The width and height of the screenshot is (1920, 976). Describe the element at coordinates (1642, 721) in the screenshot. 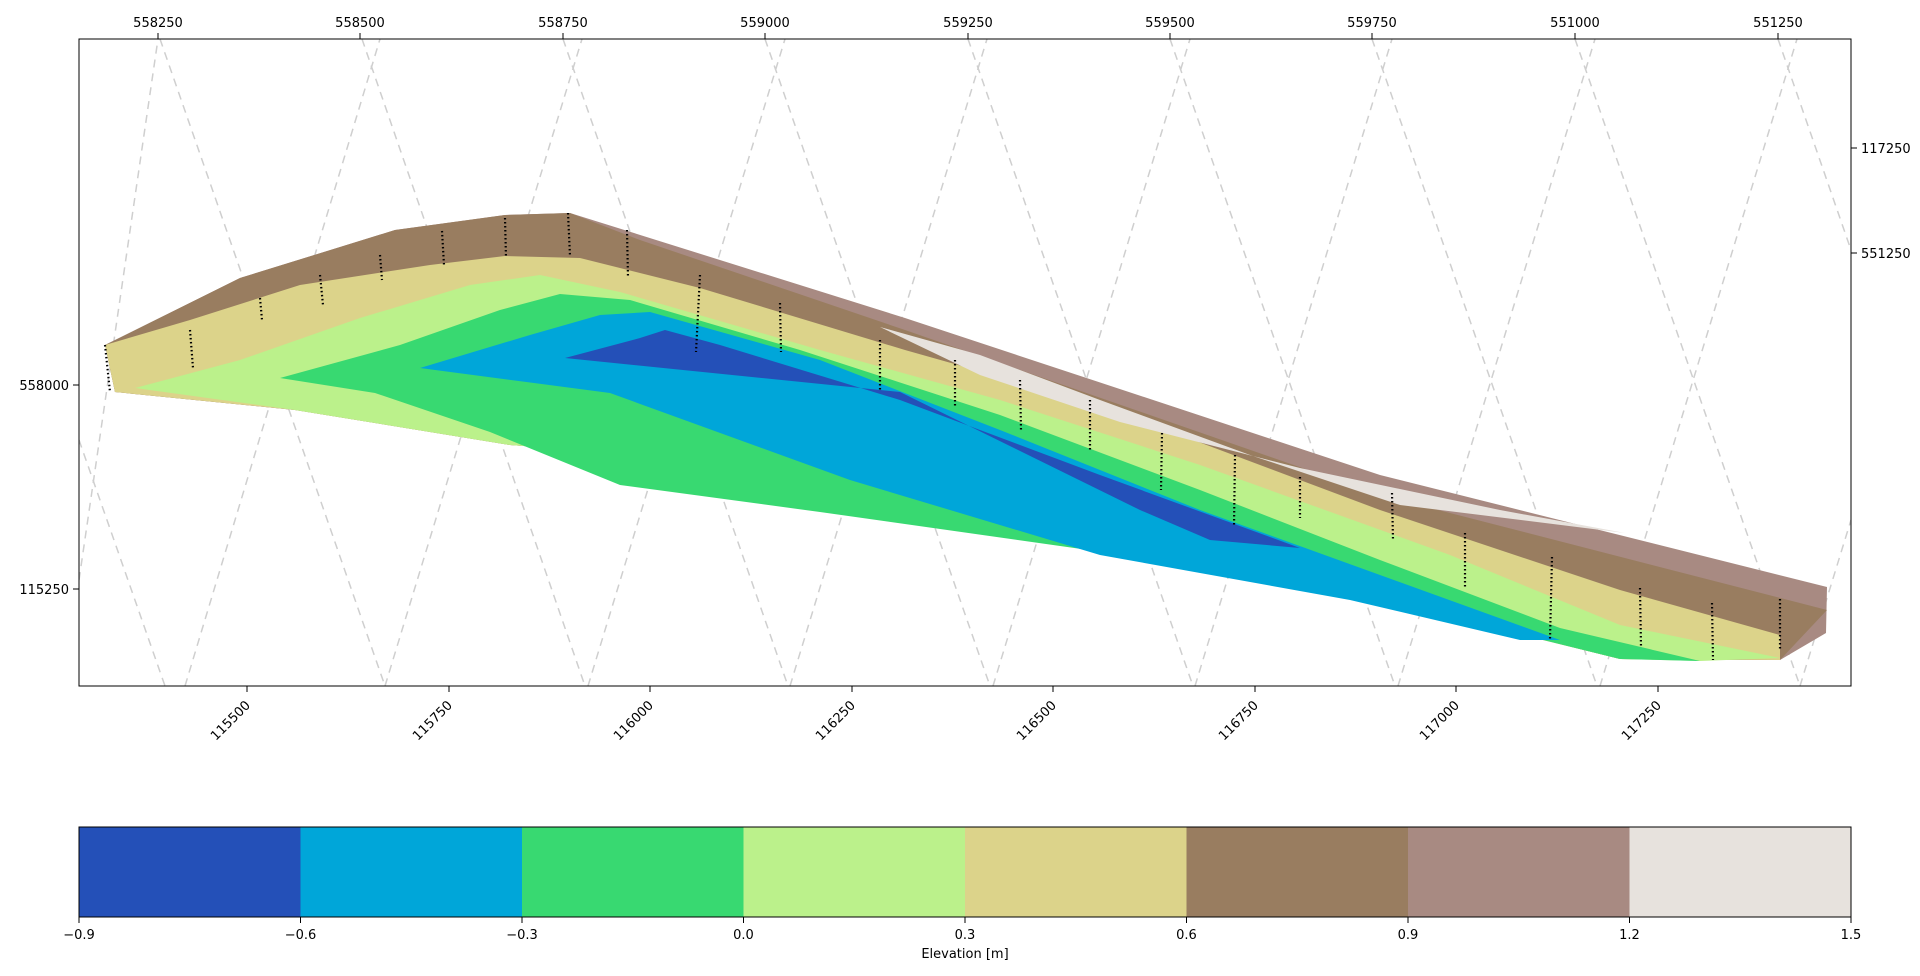

I see `x-tick-label: 117250` at that location.